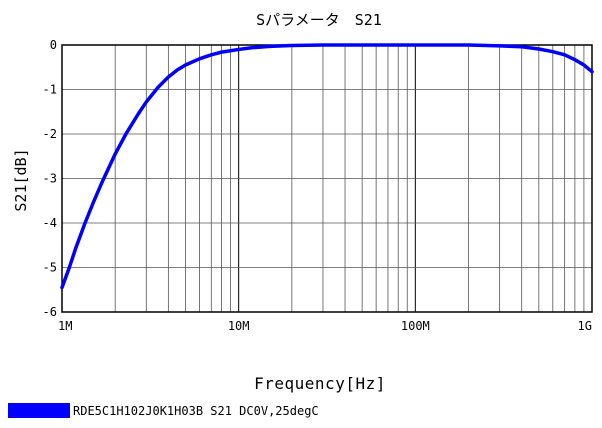 This screenshot has width=602, height=428. What do you see at coordinates (325, 326) in the screenshot?
I see `x-tick-labels: 1M 10M 100M 1G` at bounding box center [325, 326].